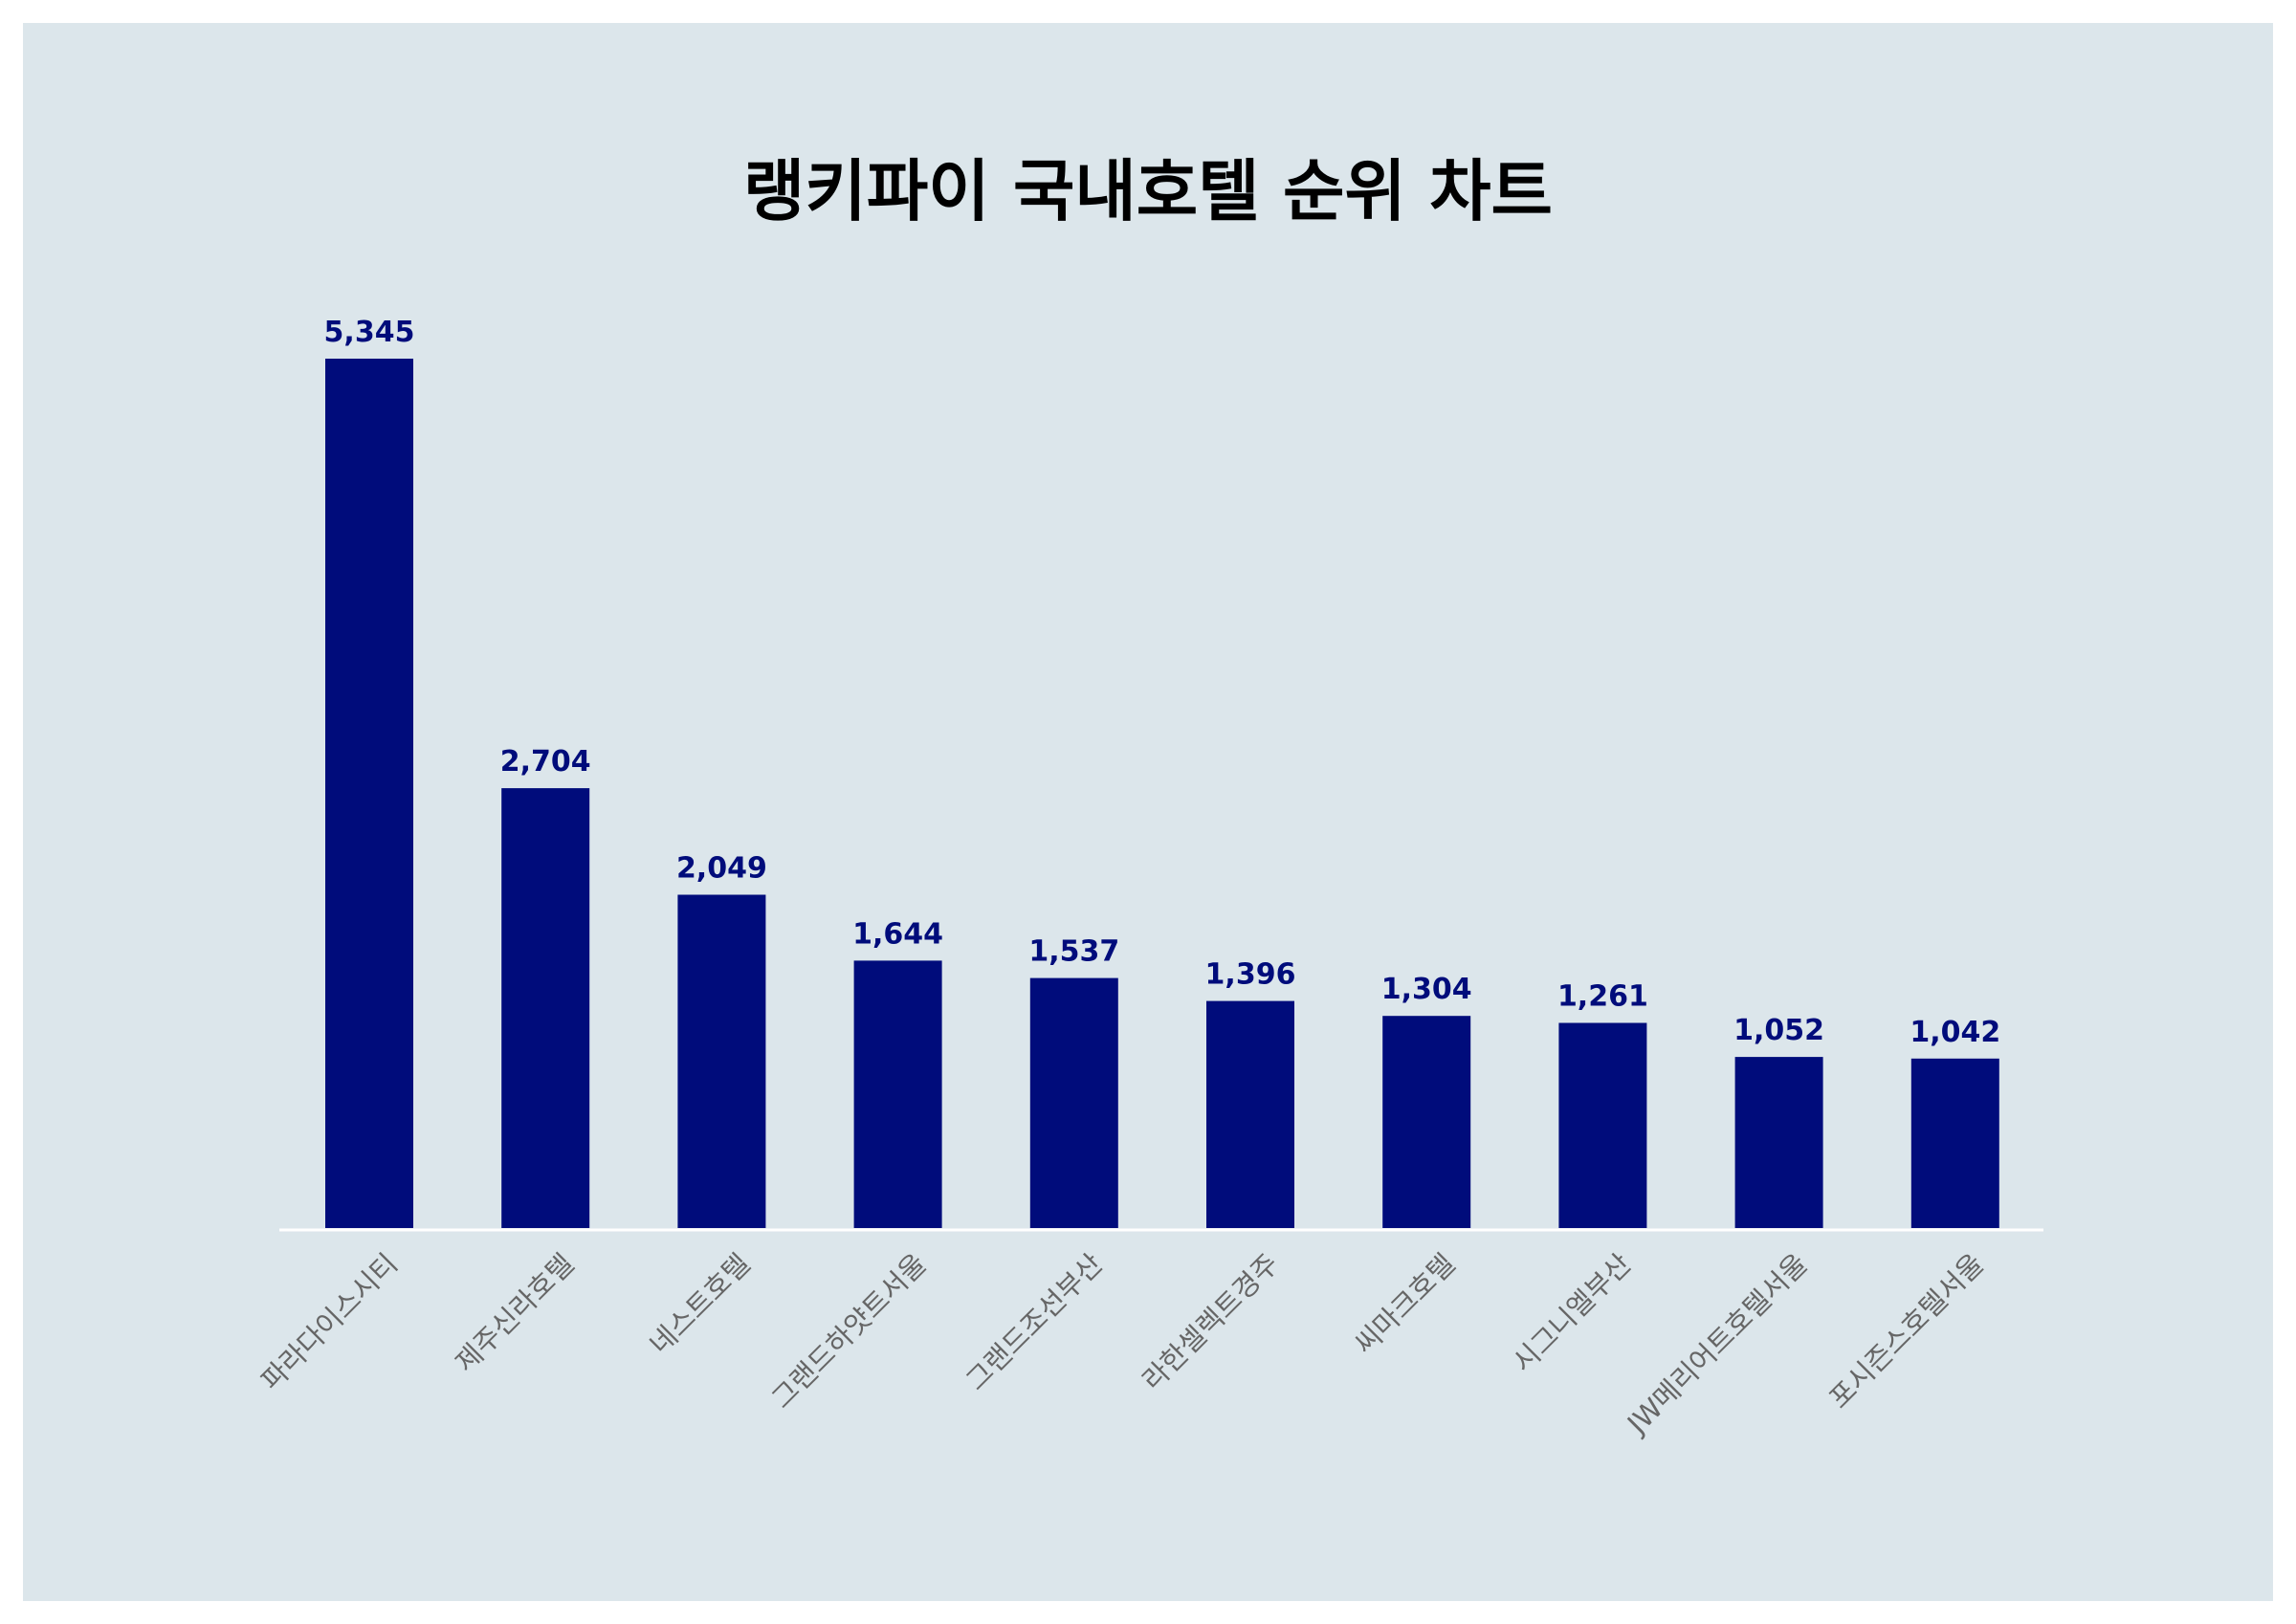 This screenshot has height=1624, width=2296. Describe the element at coordinates (515, 1313) in the screenshot. I see `x-tick-label: 제주신라호텔` at that location.